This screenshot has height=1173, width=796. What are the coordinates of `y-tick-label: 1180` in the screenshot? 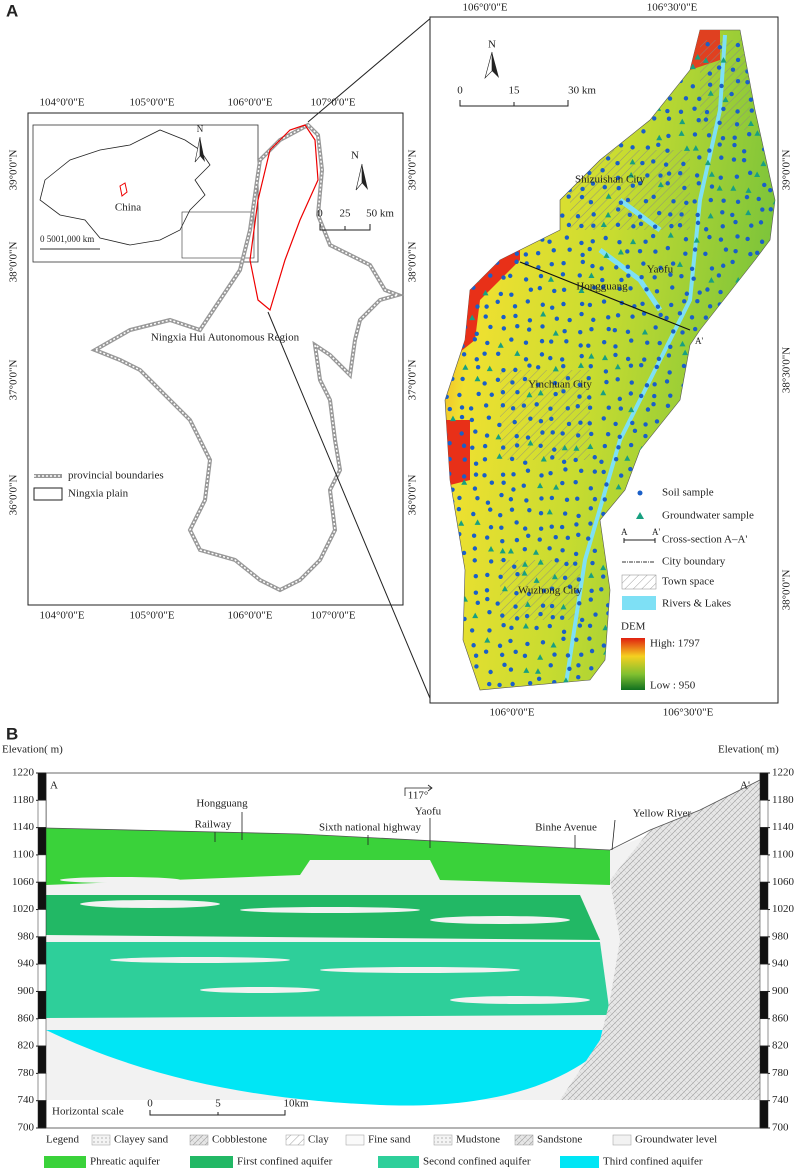 It's located at (23, 800).